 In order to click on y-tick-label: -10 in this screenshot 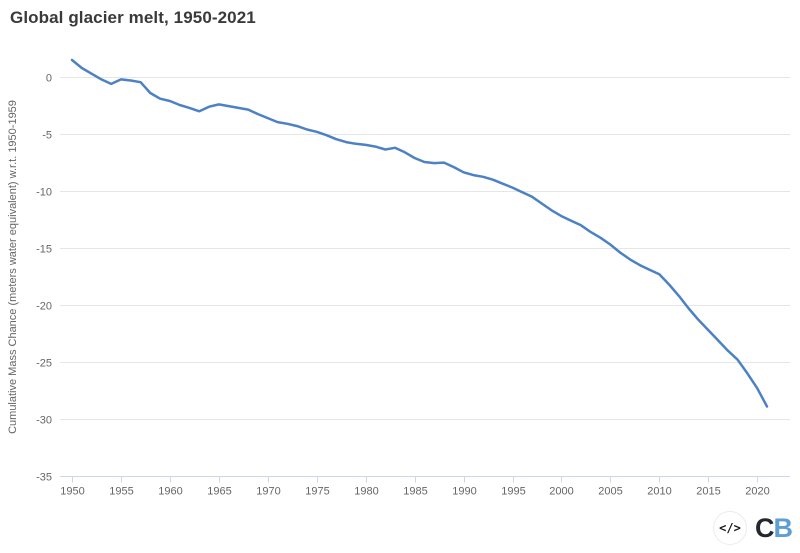, I will do `click(44, 193)`.